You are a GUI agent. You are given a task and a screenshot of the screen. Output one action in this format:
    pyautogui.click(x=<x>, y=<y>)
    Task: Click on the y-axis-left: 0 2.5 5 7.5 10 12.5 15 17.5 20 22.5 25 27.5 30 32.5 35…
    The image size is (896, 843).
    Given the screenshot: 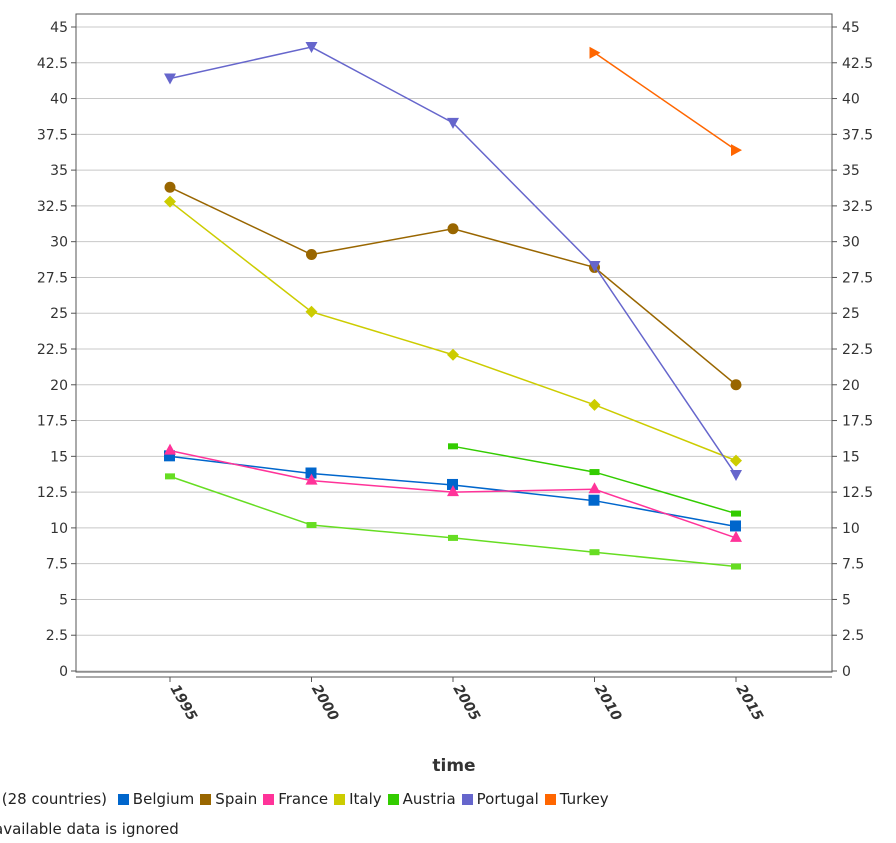 What is the action you would take?
    pyautogui.click(x=57, y=347)
    